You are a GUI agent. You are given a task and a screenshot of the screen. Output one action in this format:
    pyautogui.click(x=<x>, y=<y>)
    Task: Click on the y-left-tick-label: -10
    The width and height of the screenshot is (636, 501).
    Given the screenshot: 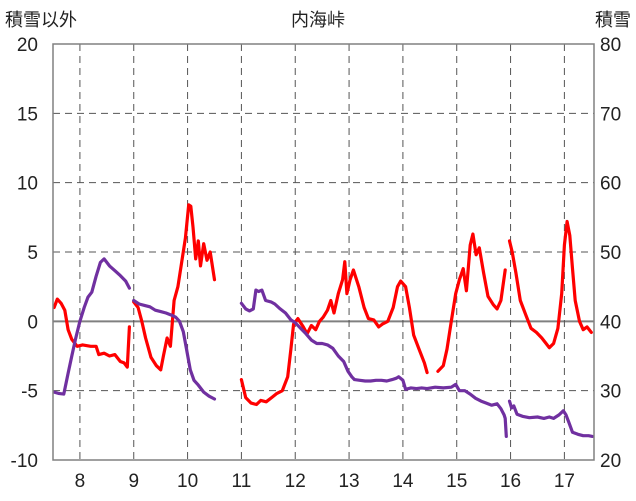 What is the action you would take?
    pyautogui.click(x=24, y=461)
    